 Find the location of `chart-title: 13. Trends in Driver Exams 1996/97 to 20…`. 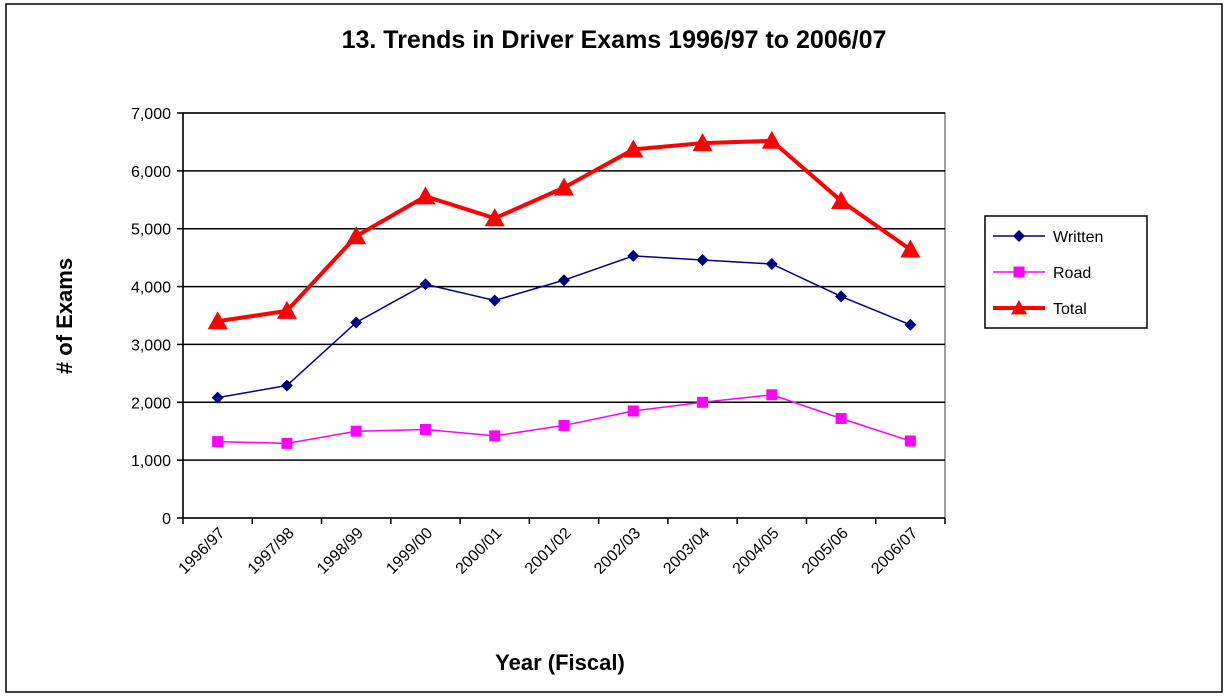

chart-title: 13. Trends in Driver Exams 1996/97 to 20… is located at coordinates (614, 40).